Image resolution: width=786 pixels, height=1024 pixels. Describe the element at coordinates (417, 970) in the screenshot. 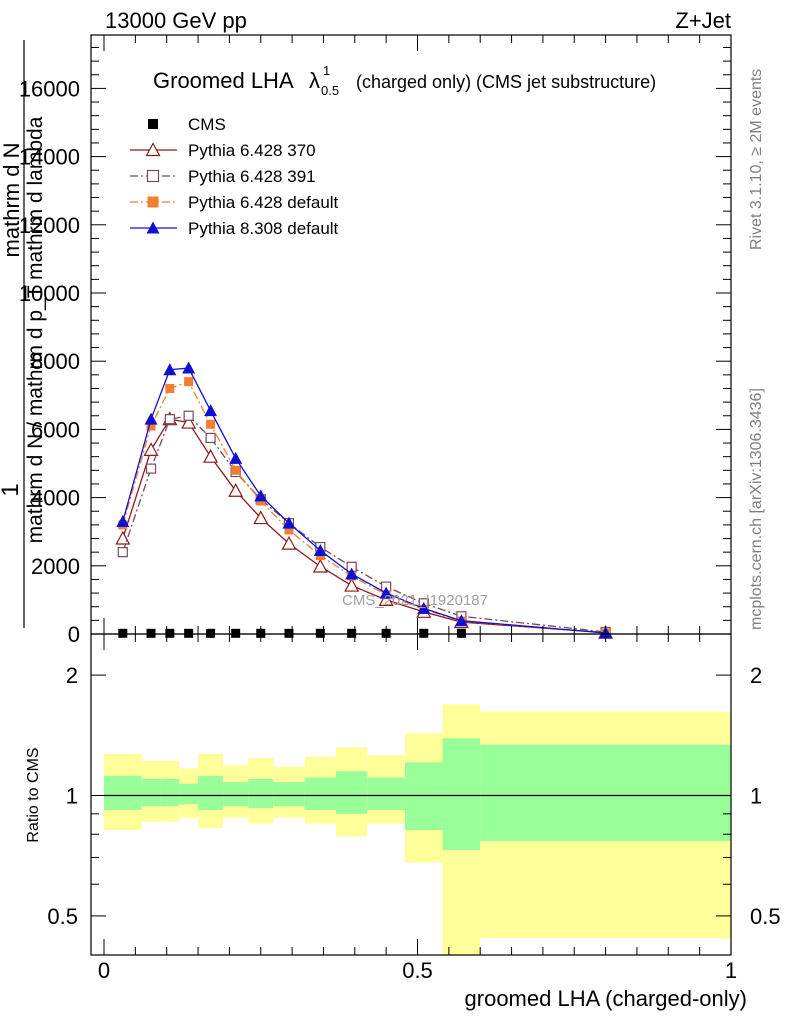

I see `x-tick-label: 0.5` at that location.